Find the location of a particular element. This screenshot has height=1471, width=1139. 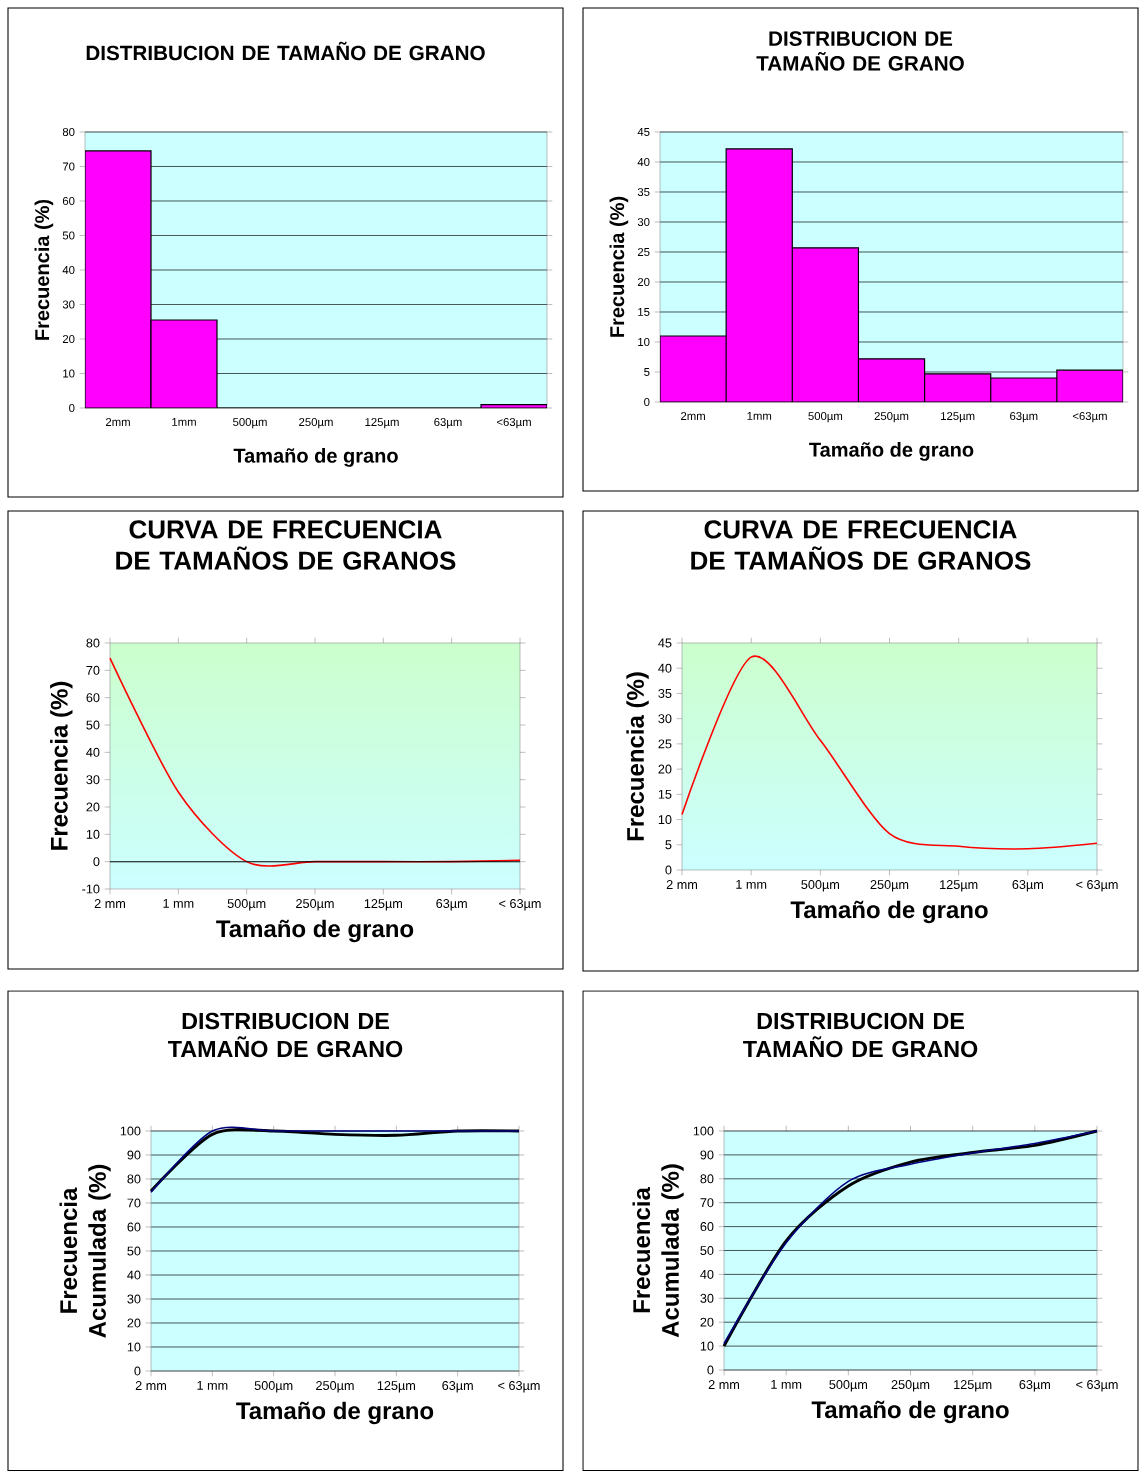

y-tick-label: 15 is located at coordinates (665, 794).